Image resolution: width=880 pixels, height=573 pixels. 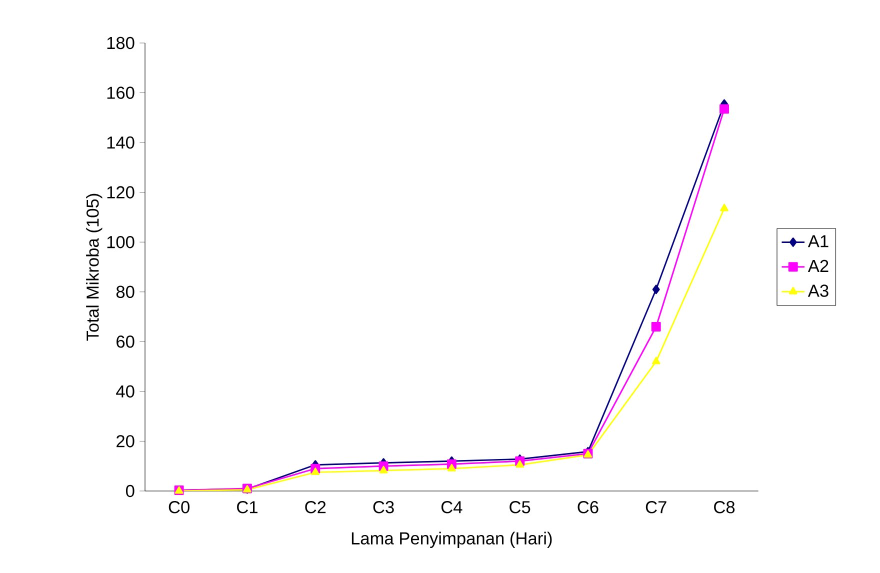 I want to click on x-tick-label: C5, so click(x=520, y=507).